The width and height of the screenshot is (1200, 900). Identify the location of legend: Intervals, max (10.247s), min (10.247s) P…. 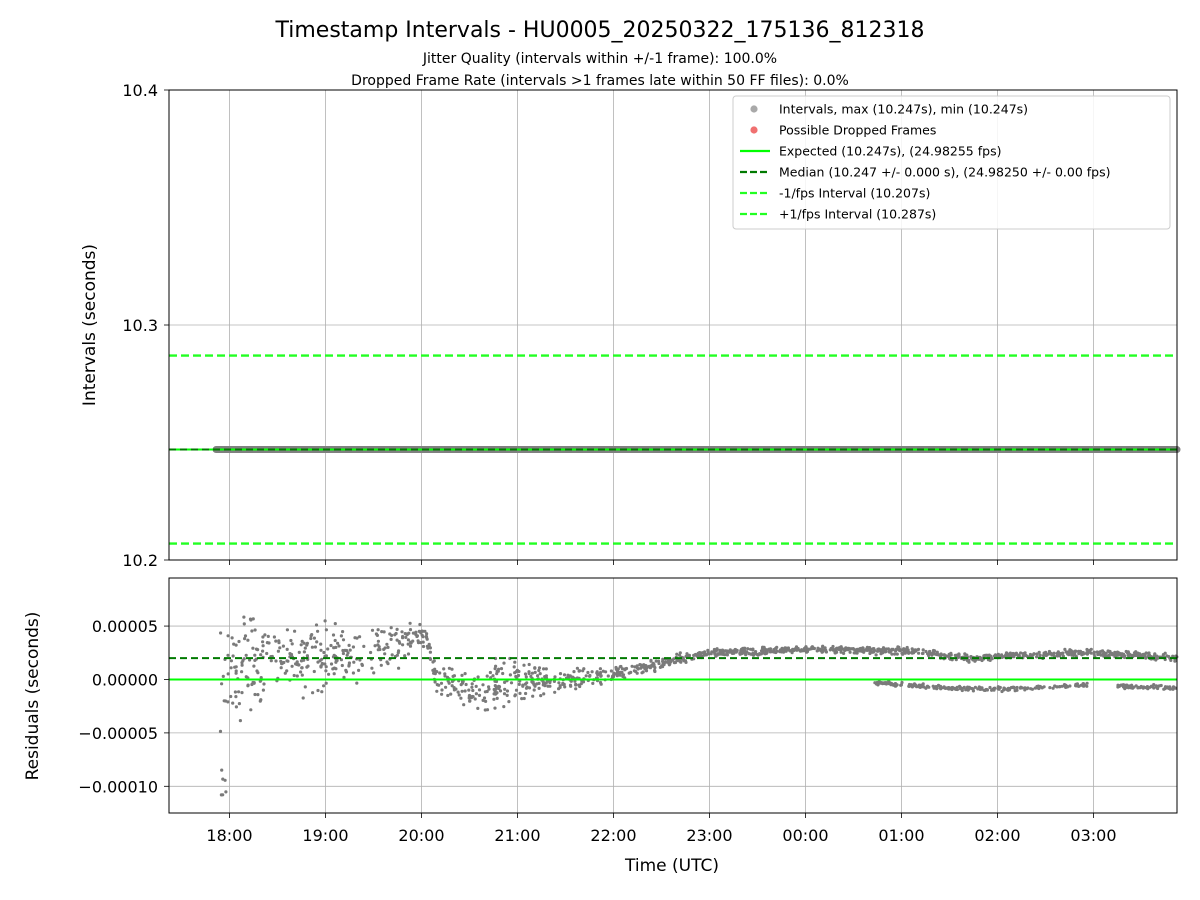
(951, 162).